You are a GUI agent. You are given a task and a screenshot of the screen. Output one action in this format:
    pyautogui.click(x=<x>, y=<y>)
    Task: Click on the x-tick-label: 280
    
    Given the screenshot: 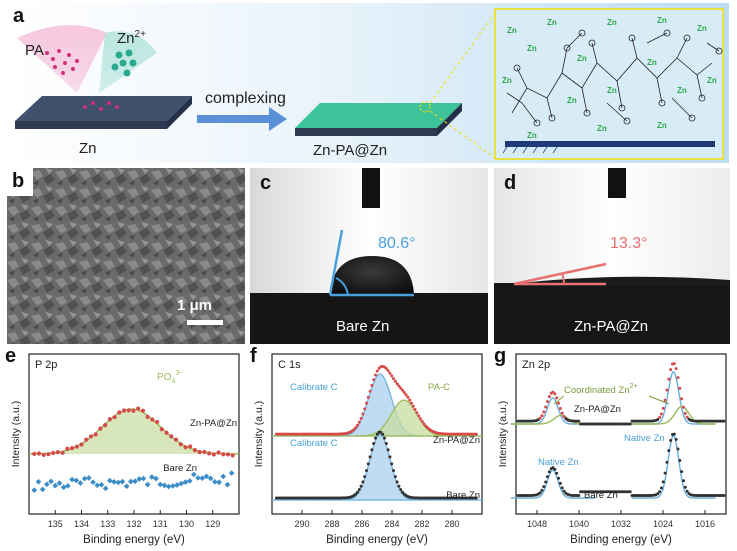 What is the action you would take?
    pyautogui.click(x=451, y=524)
    